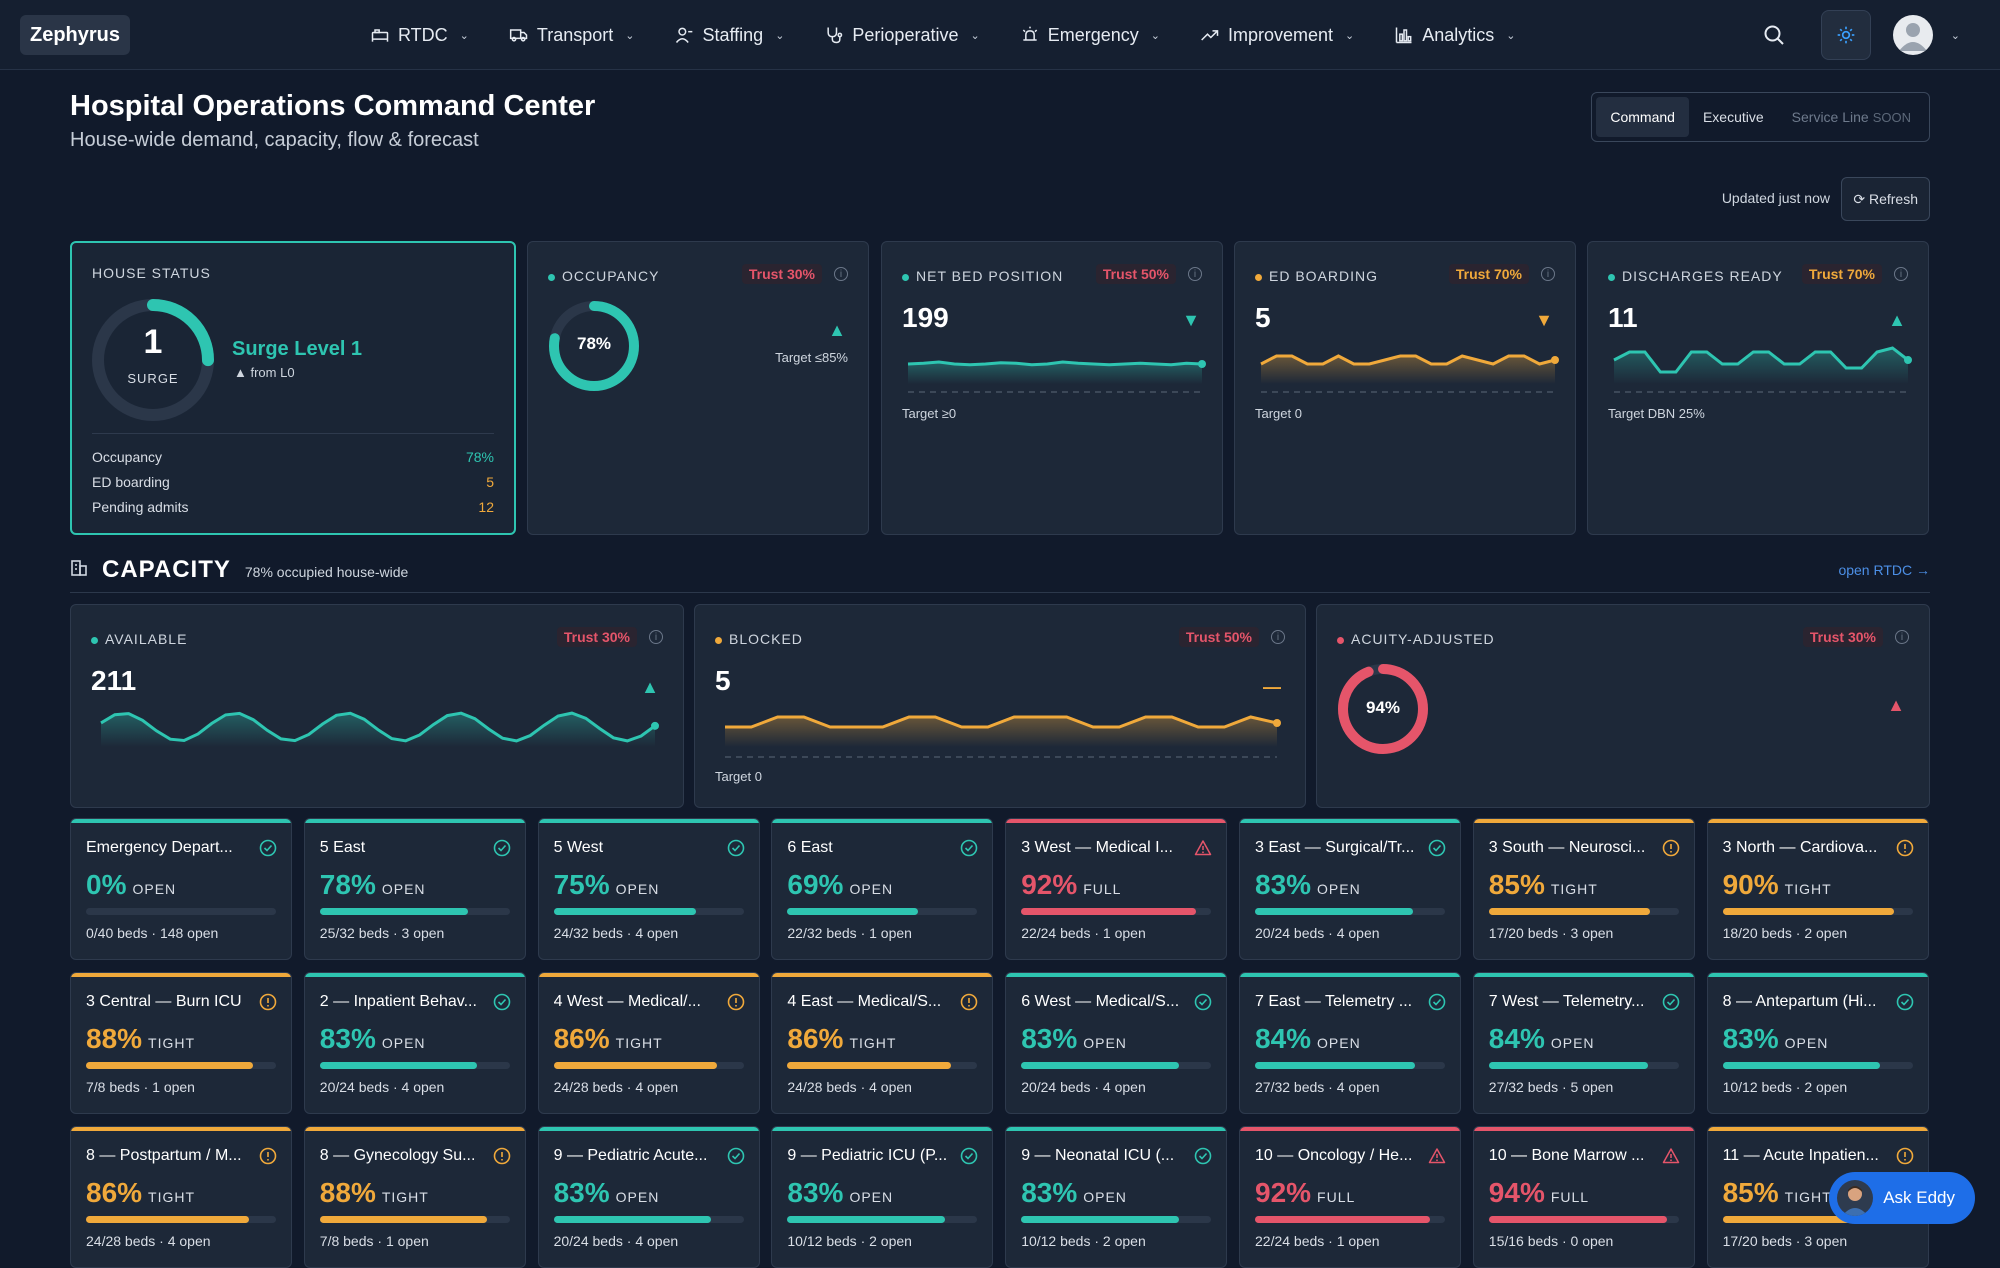 This screenshot has height=1268, width=2000. What do you see at coordinates (902, 35) in the screenshot?
I see `nav-item-perioperative: Perioperative ⌄` at bounding box center [902, 35].